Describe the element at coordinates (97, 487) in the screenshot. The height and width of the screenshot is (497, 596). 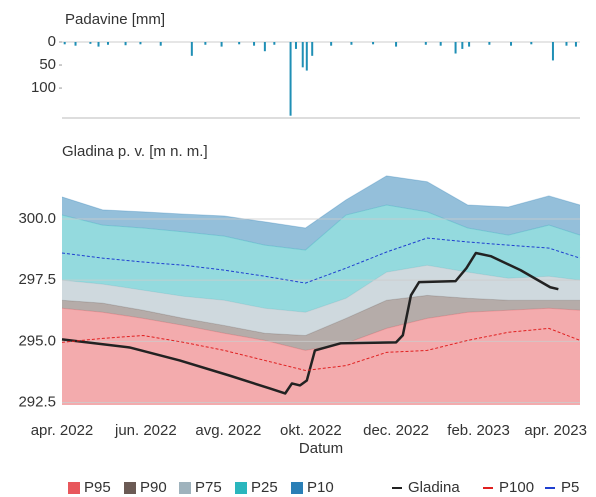
I see `legend-label: P95` at that location.